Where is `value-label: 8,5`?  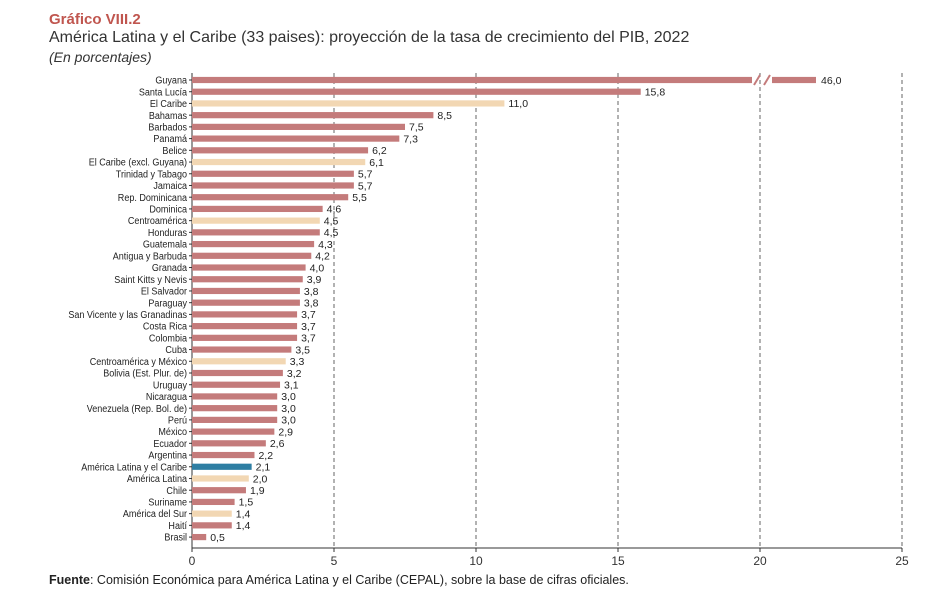 value-label: 8,5 is located at coordinates (444, 116).